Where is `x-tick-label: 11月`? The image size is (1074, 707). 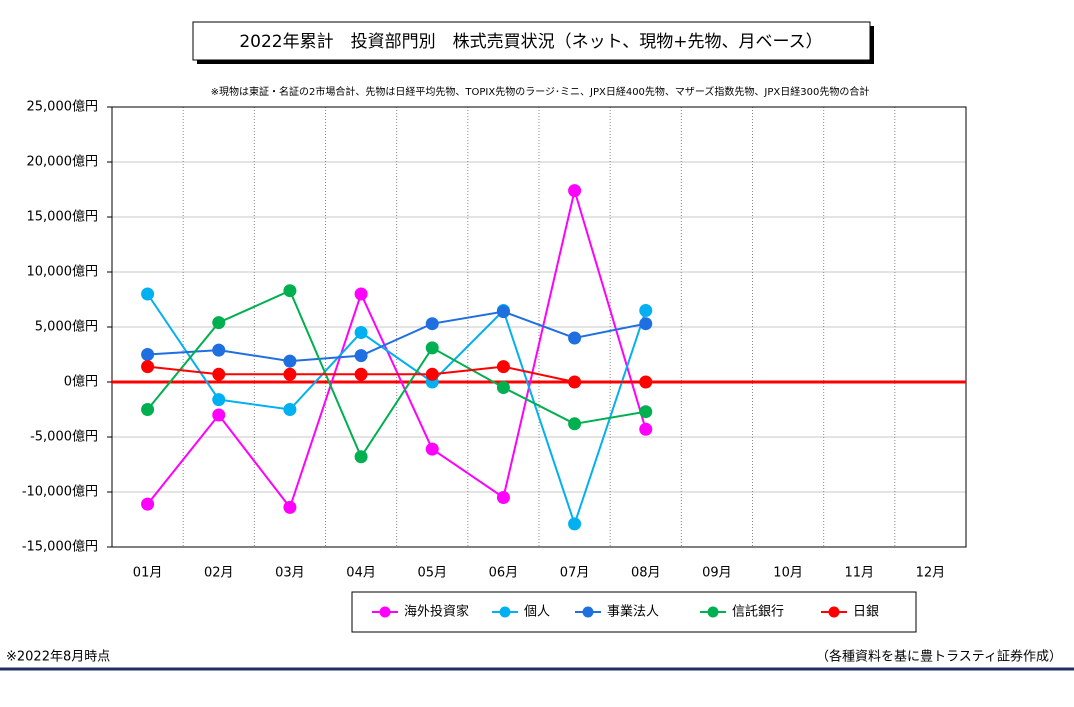
x-tick-label: 11月 is located at coordinates (859, 573).